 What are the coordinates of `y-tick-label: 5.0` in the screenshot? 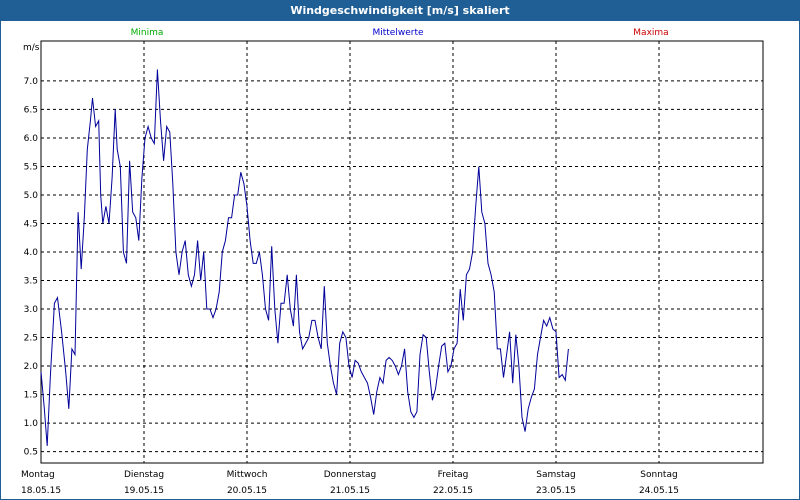 It's located at (31, 196).